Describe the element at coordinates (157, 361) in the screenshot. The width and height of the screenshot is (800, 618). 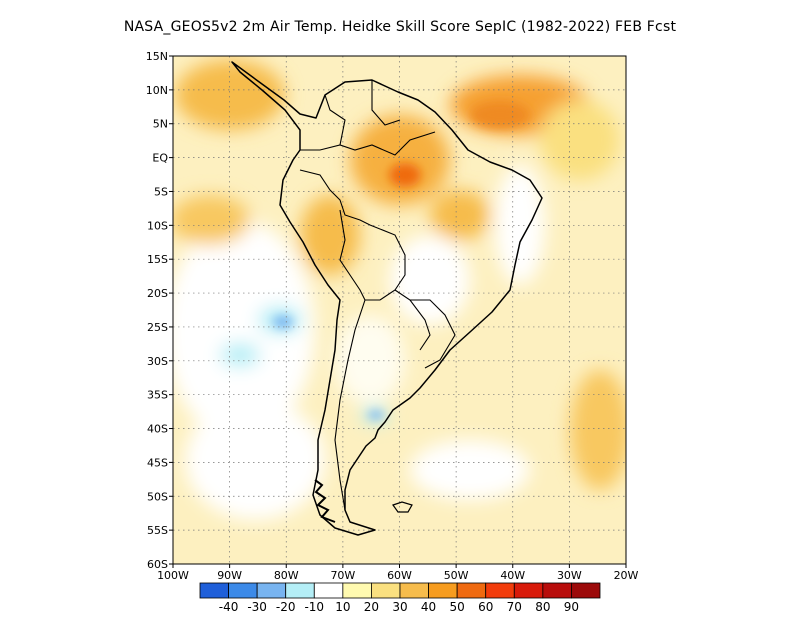
I see `lat-tick-label: 30S` at that location.